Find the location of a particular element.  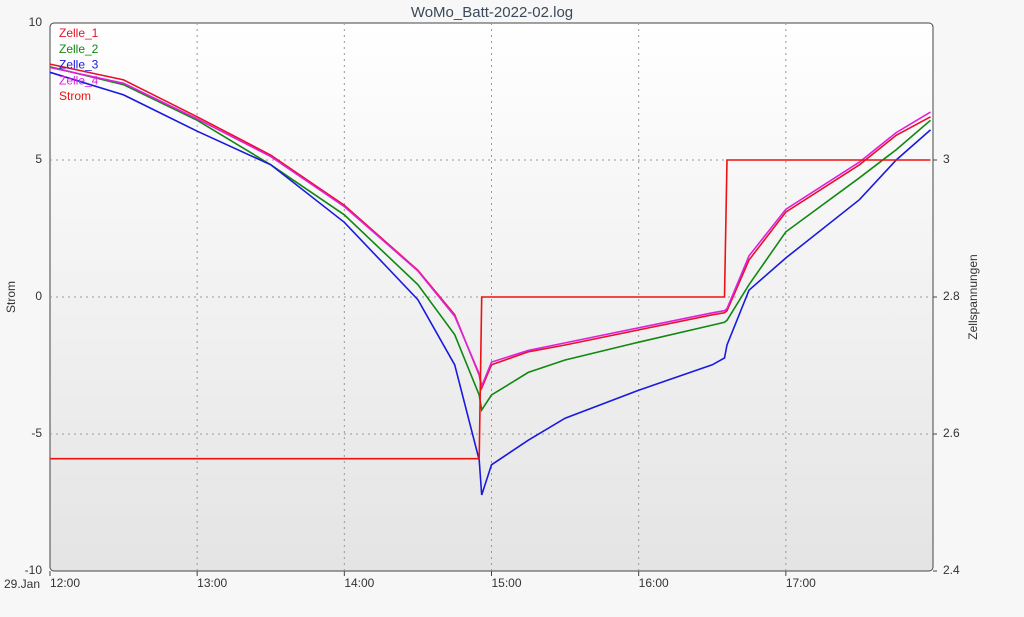

x-tick-label: 17:00 is located at coordinates (801, 583).